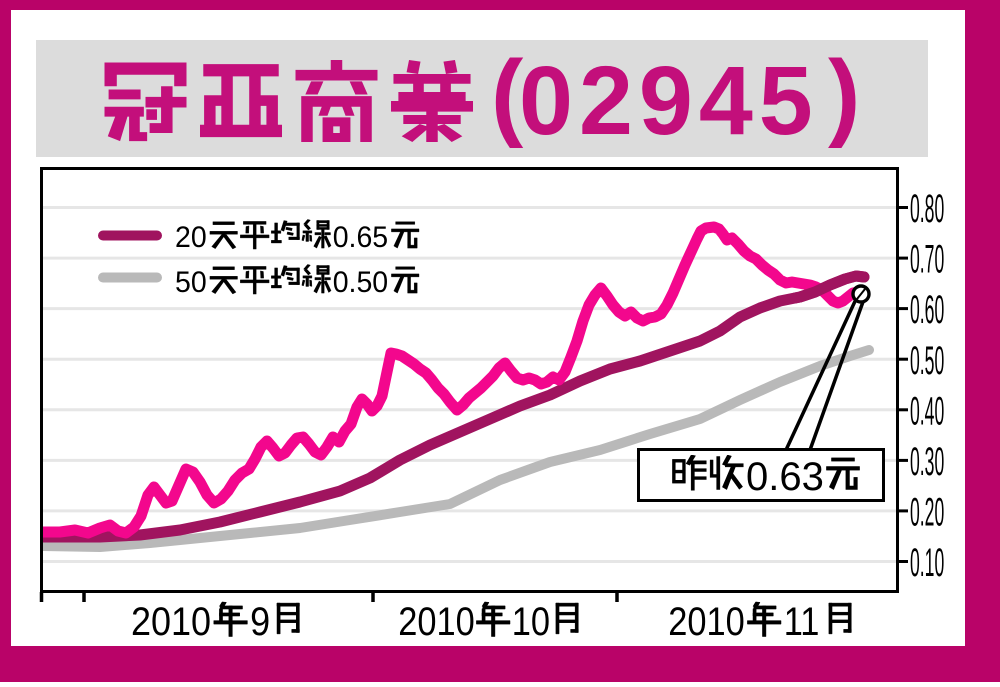 The image size is (1000, 687). What do you see at coordinates (927, 258) in the screenshot?
I see `svg-text: 0.70` at bounding box center [927, 258].